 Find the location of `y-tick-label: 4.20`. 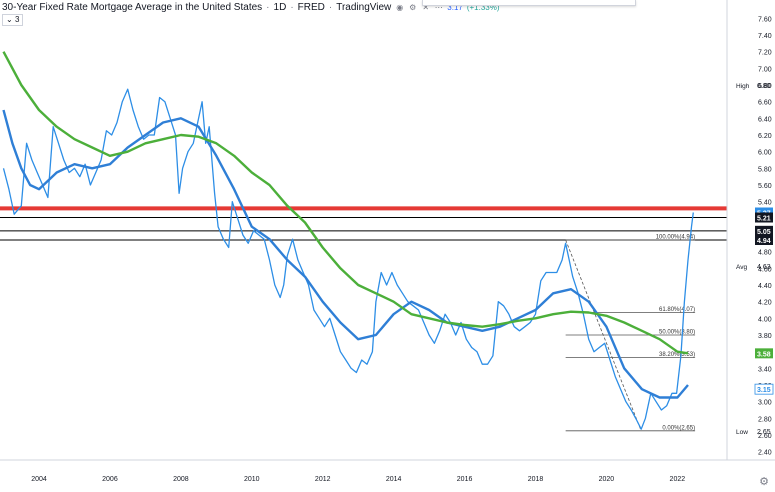

y-tick-label: 4.20 is located at coordinates (765, 303).